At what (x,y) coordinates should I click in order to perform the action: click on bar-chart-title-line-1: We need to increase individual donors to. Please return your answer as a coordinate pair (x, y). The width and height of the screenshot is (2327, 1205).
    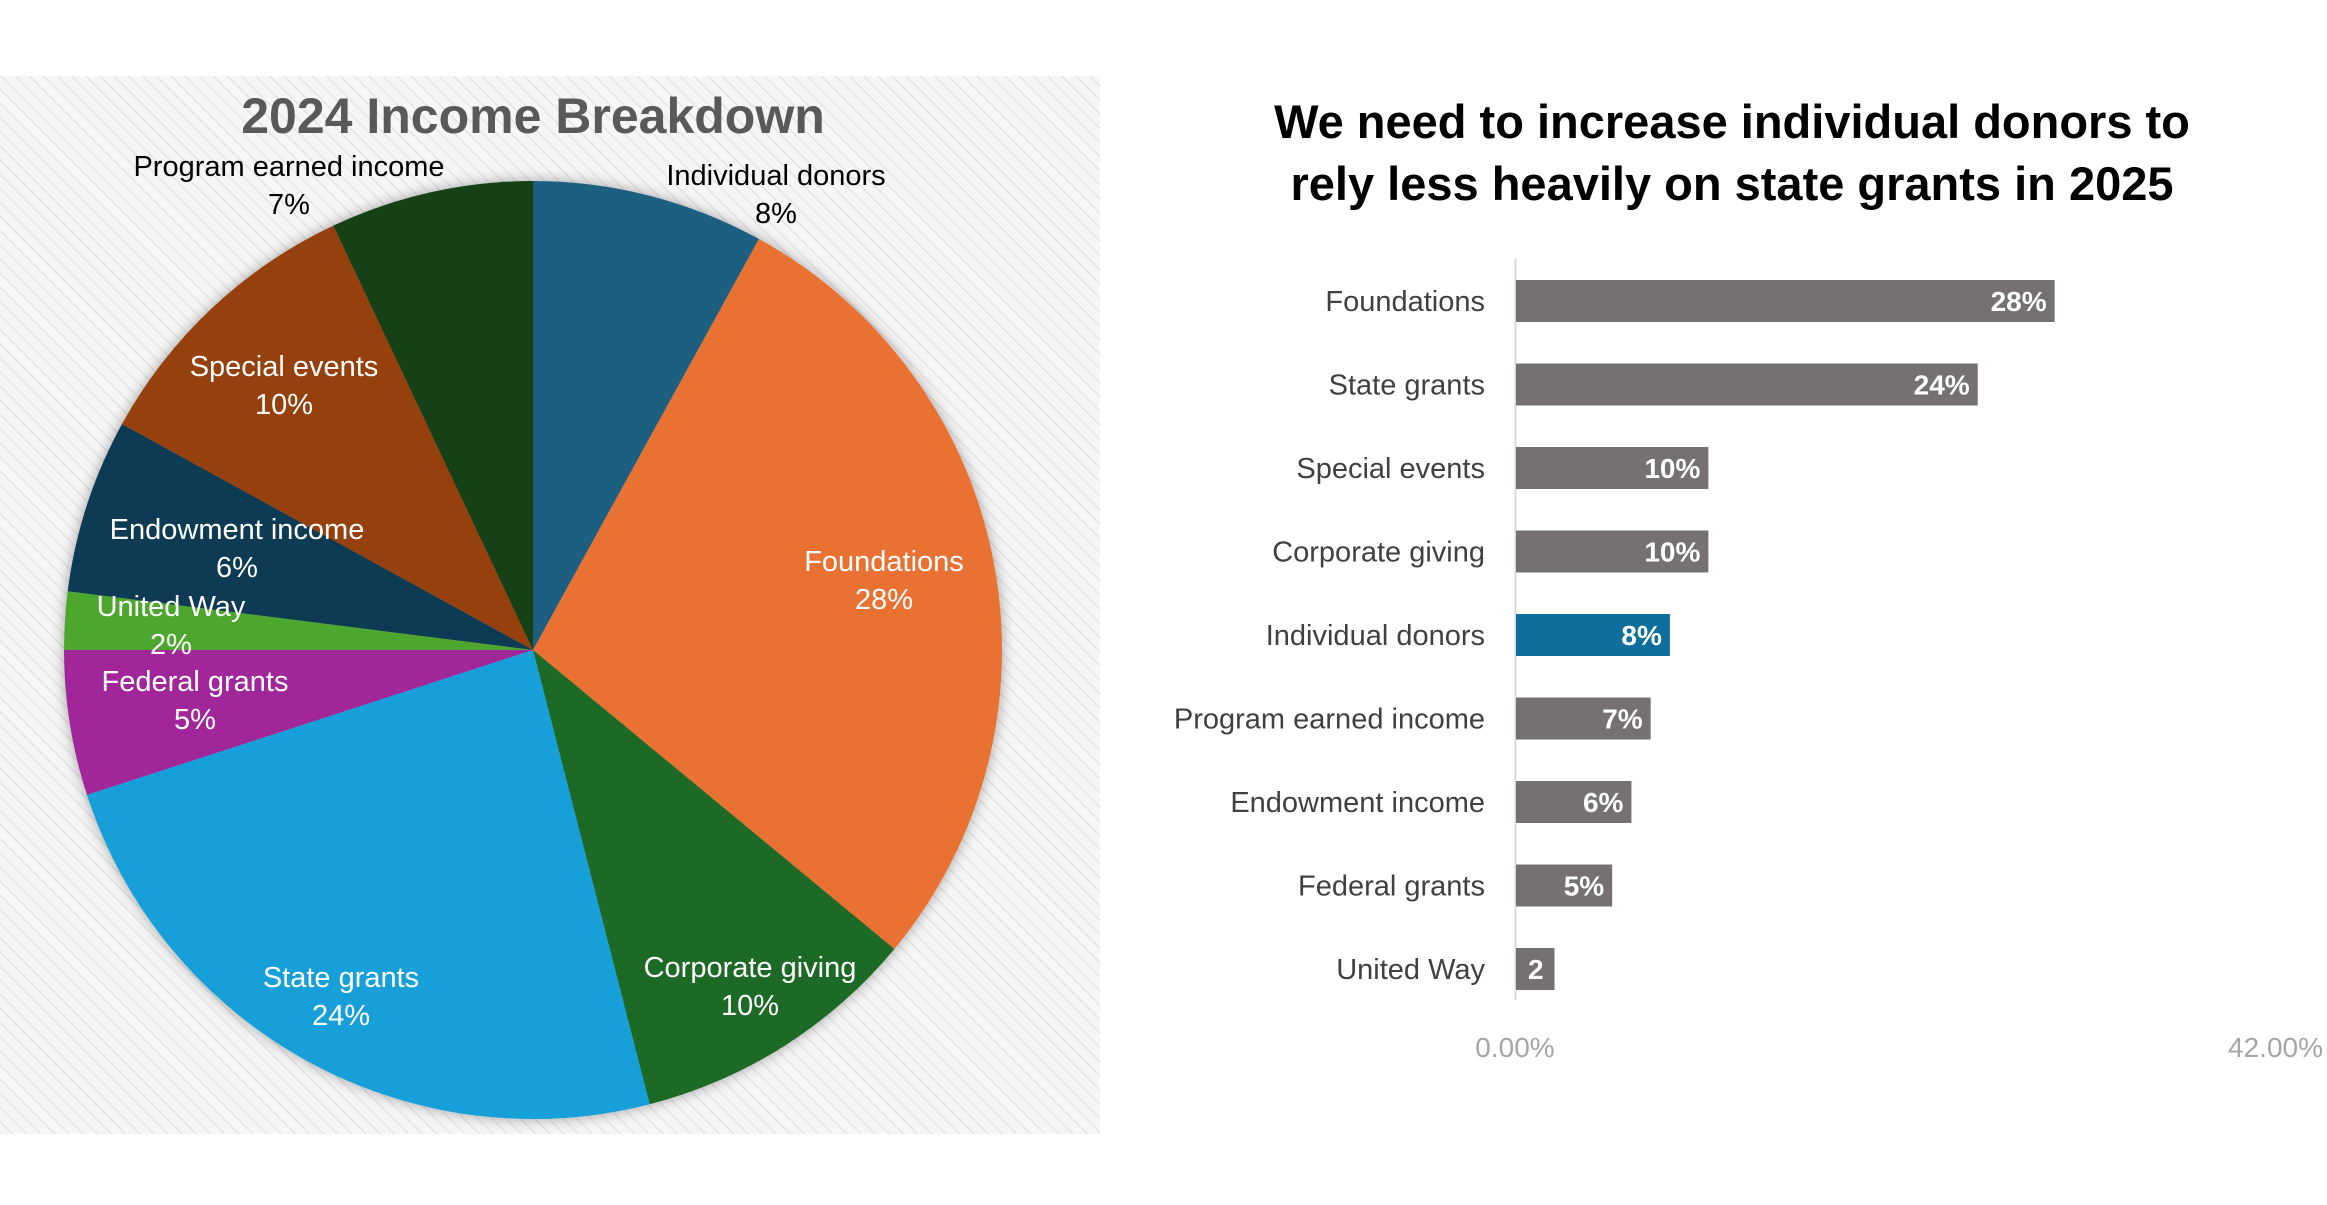
    Looking at the image, I should click on (1732, 121).